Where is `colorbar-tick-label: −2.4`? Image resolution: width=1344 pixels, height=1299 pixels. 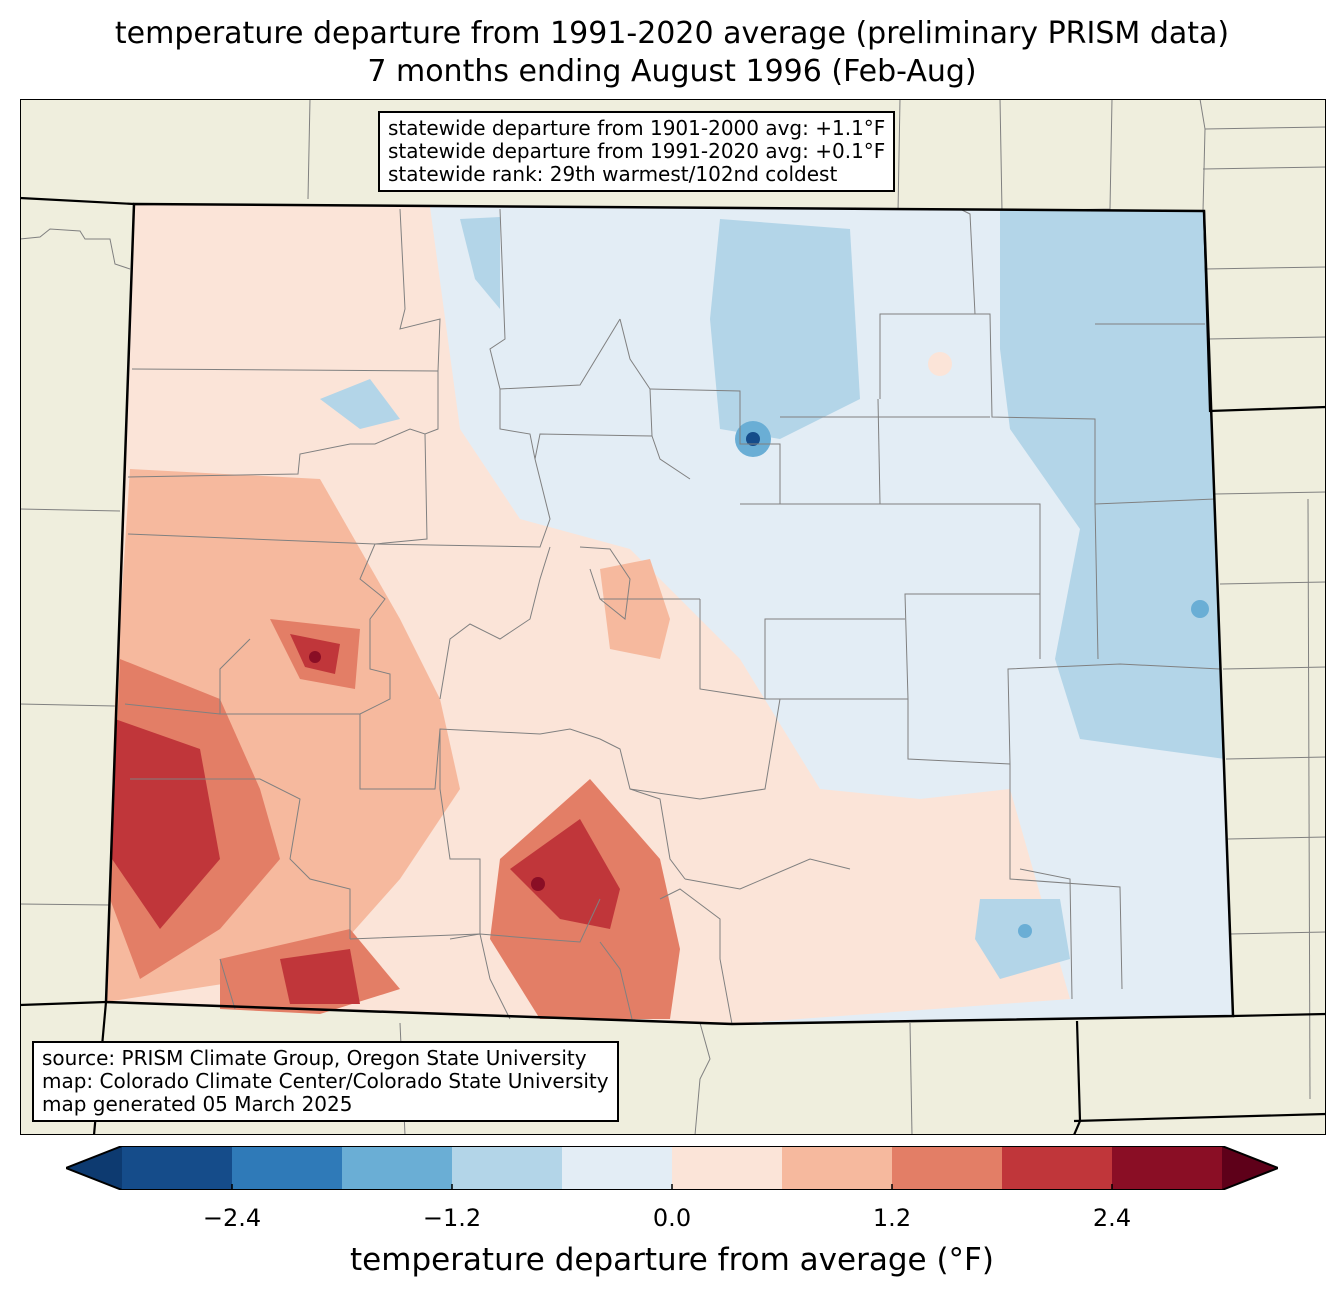 colorbar-tick-label: −2.4 is located at coordinates (232, 1218).